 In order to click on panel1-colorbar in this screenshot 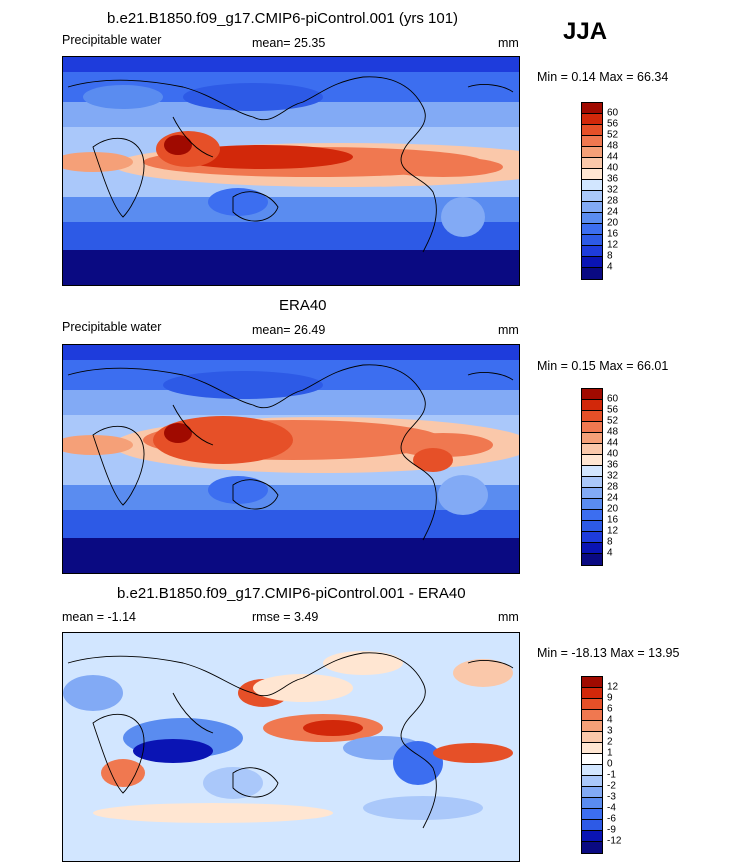, I will do `click(592, 191)`.